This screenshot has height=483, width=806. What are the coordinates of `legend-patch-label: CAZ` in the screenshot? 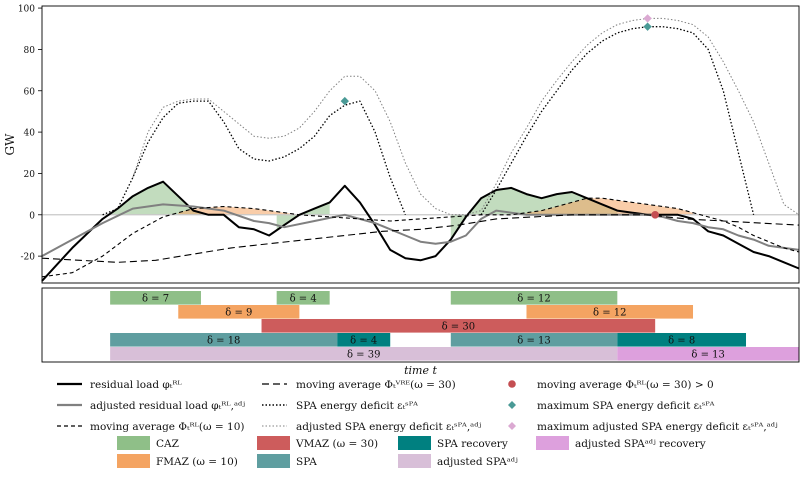 It's located at (167, 444).